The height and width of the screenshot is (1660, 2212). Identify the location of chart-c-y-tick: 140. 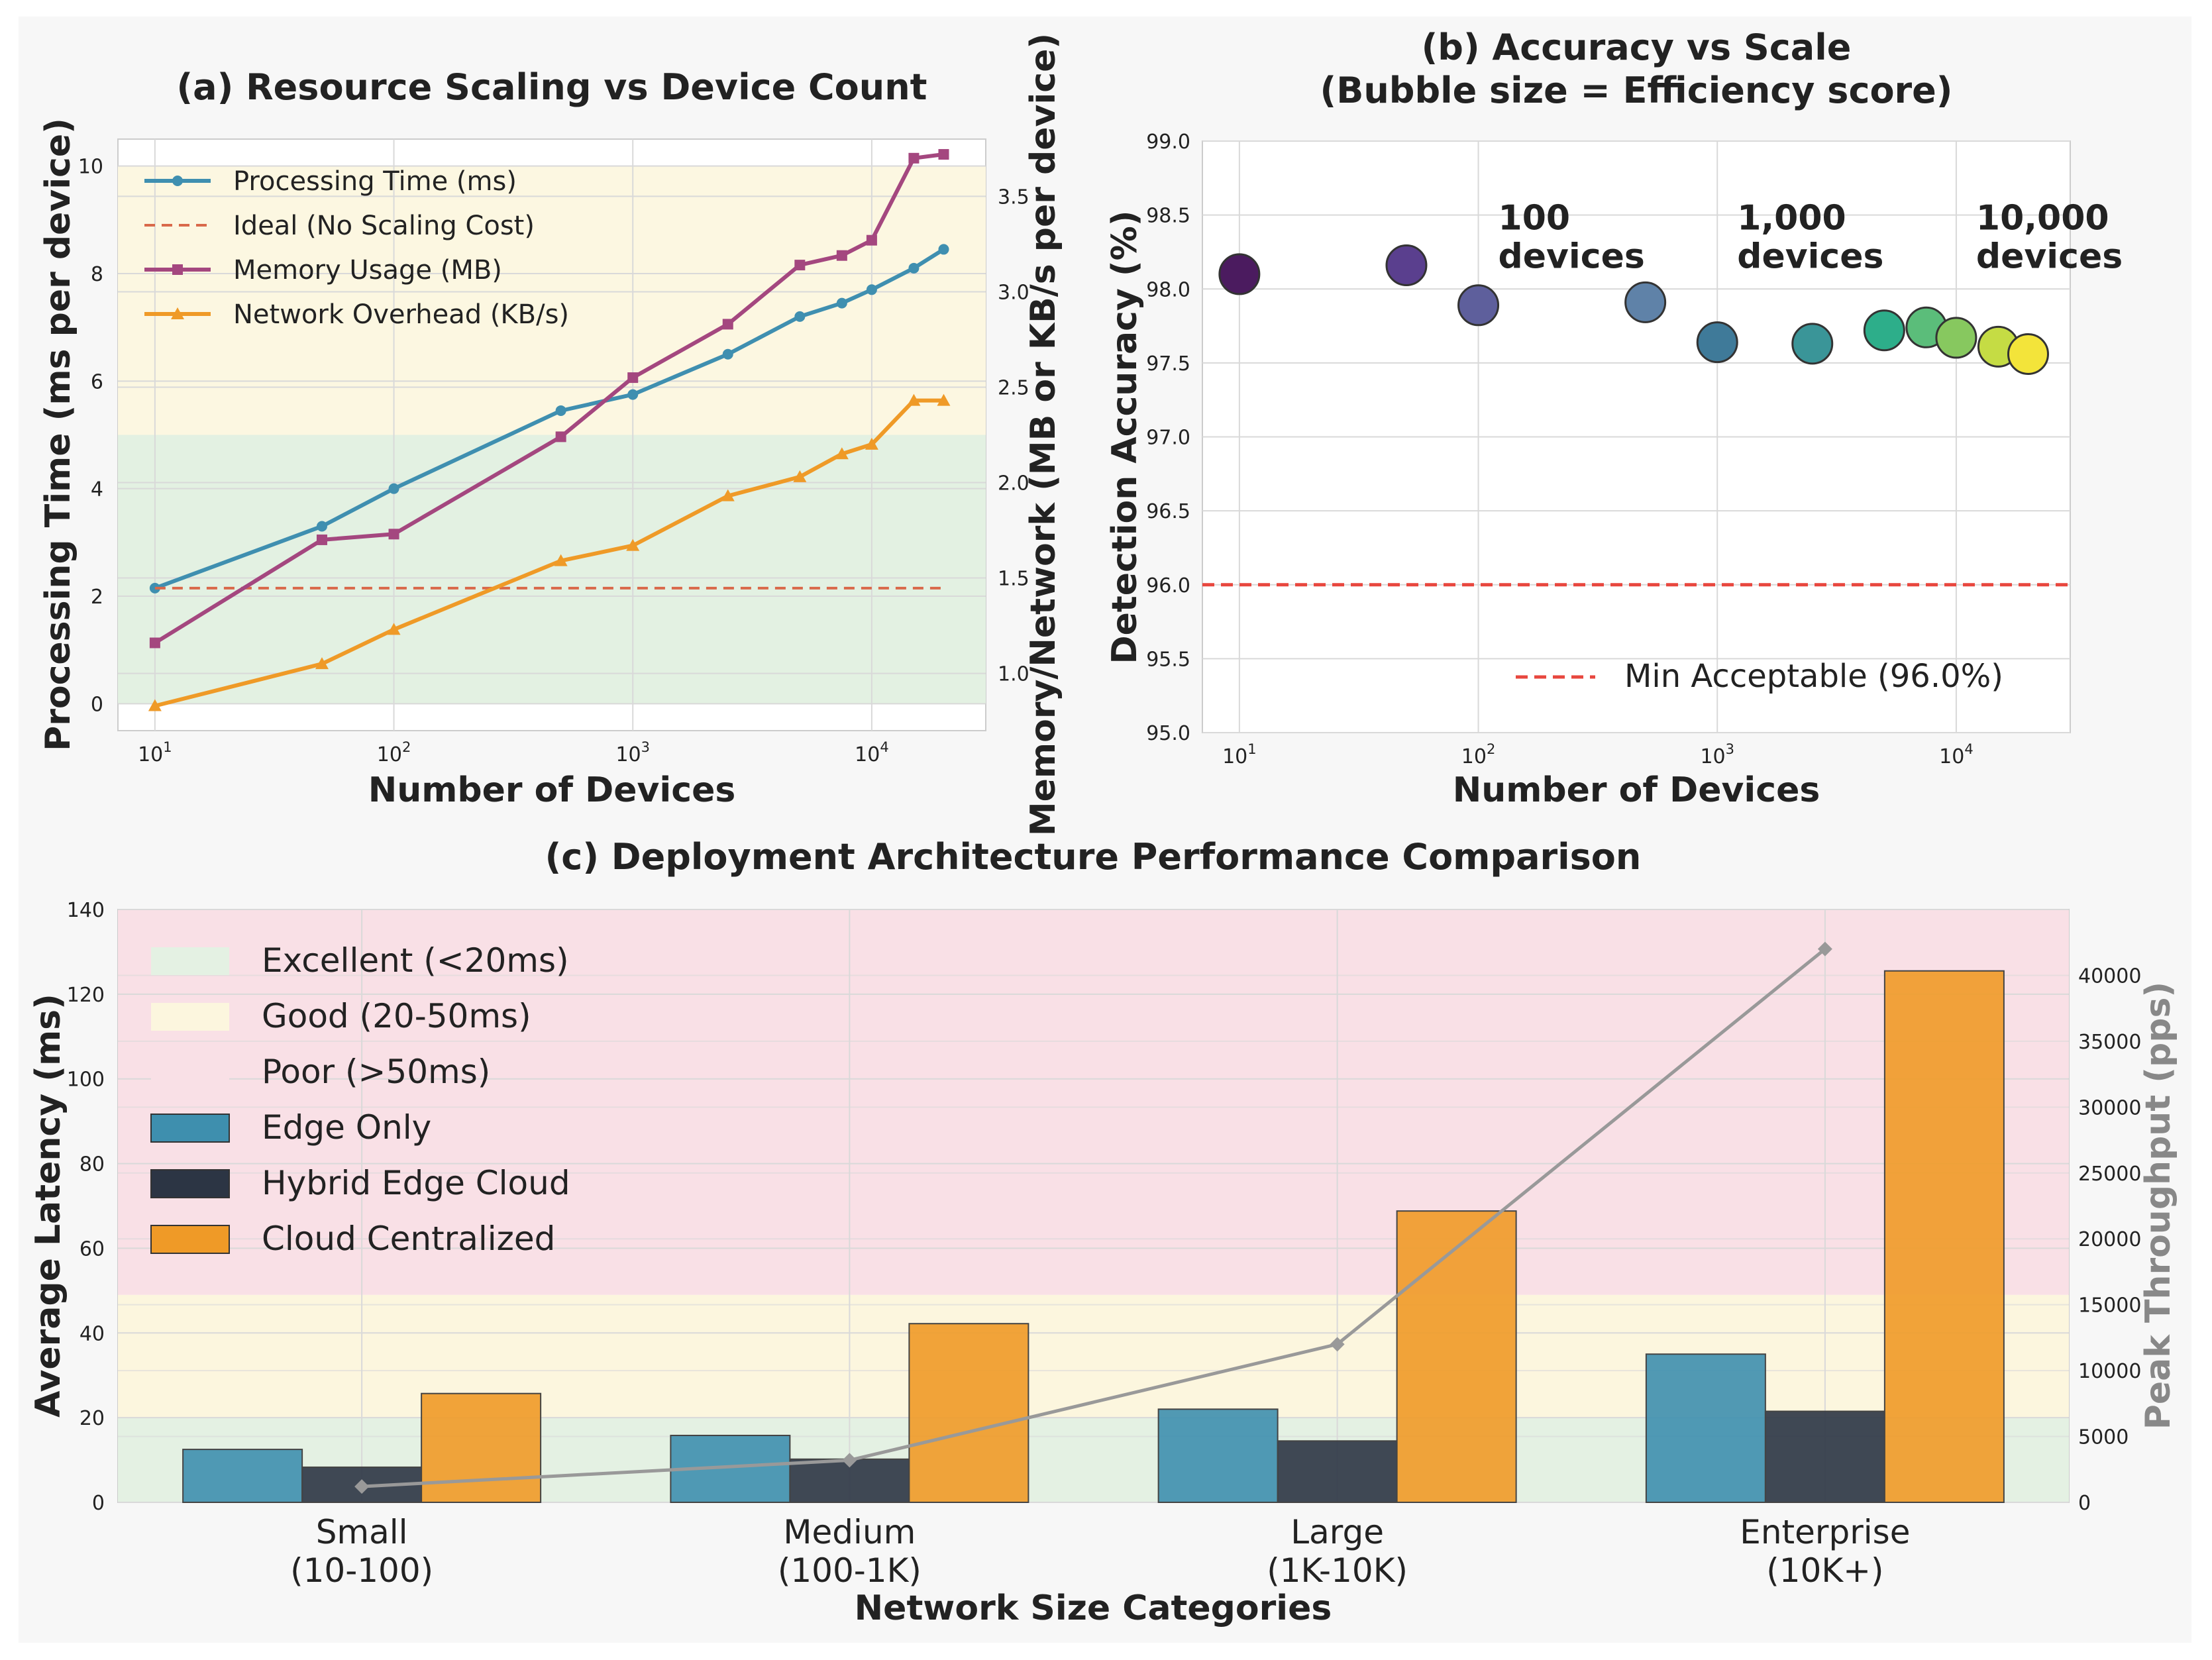
(86, 911).